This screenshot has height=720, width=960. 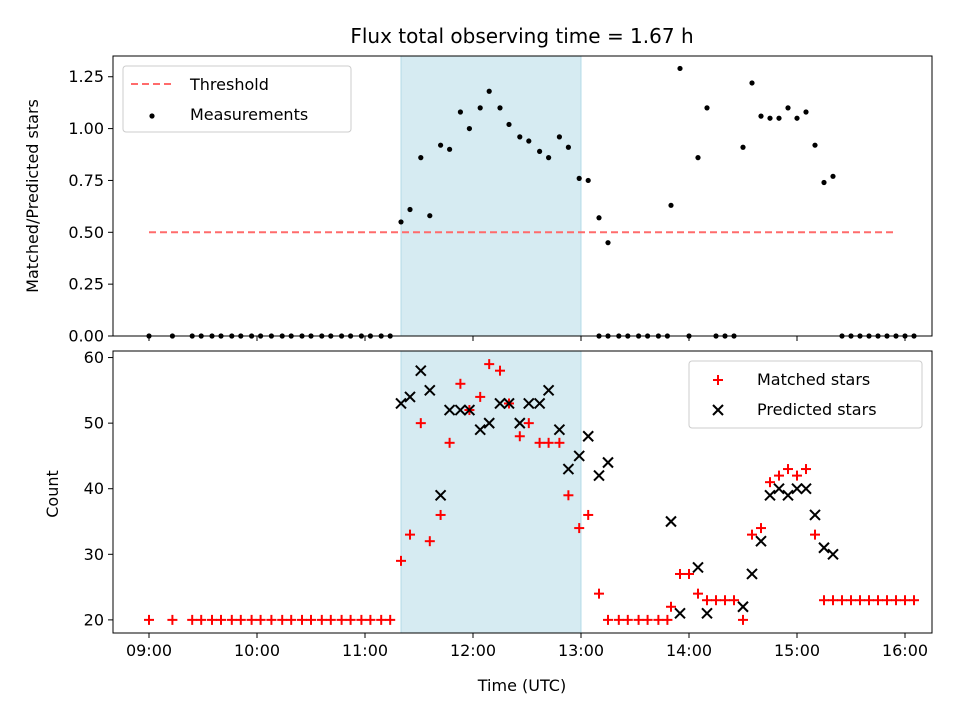 What do you see at coordinates (237, 99) in the screenshot?
I see `legend-box` at bounding box center [237, 99].